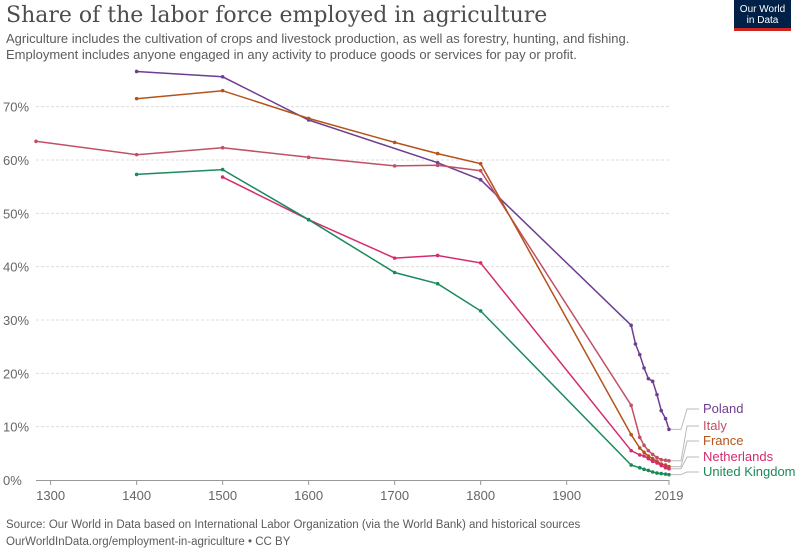  Describe the element at coordinates (136, 495) in the screenshot. I see `x-tick-label: 1400` at that location.